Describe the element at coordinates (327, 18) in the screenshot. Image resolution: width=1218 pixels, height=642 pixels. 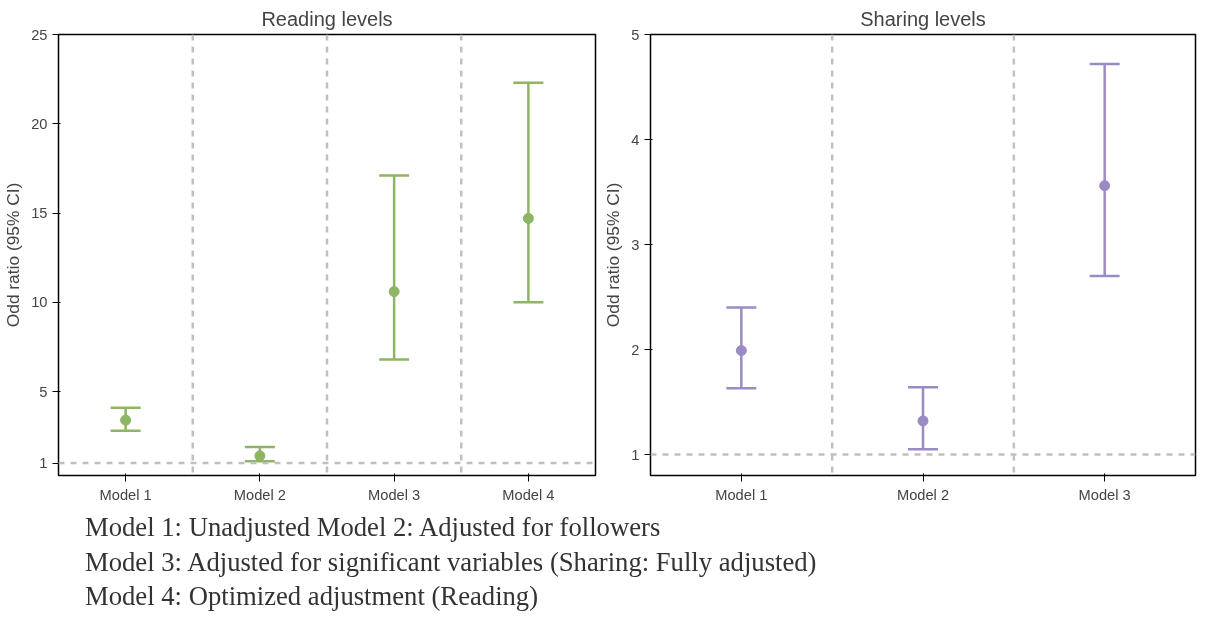
I see `chart-title: Reading levels` at that location.